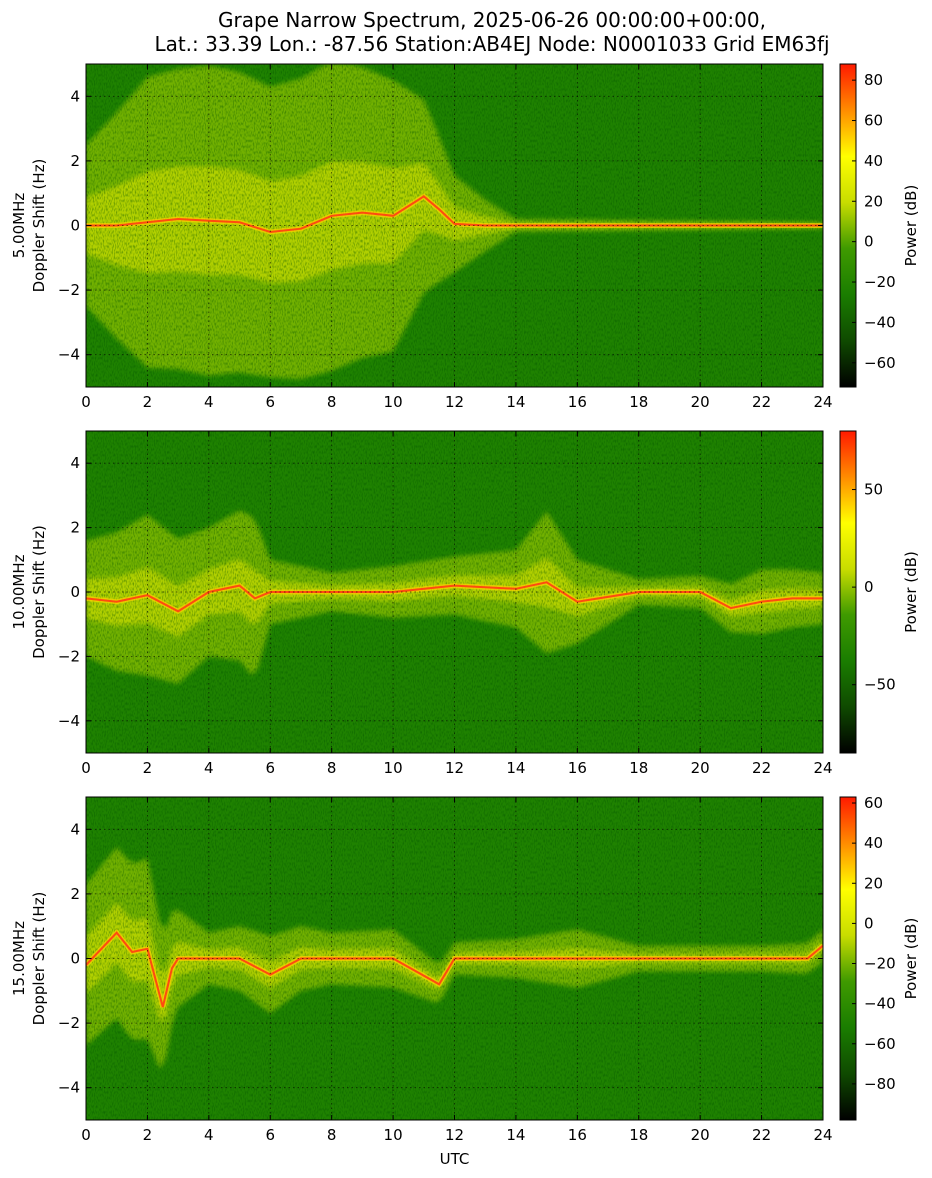 This screenshot has height=1178, width=932. I want to click on colorbar-tick-label: 80, so click(873, 80).